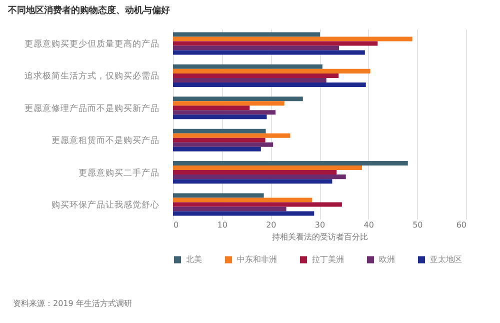  Describe the element at coordinates (320, 237) in the screenshot. I see `x-axis-title: 持相关看法的受访者百分比` at that location.